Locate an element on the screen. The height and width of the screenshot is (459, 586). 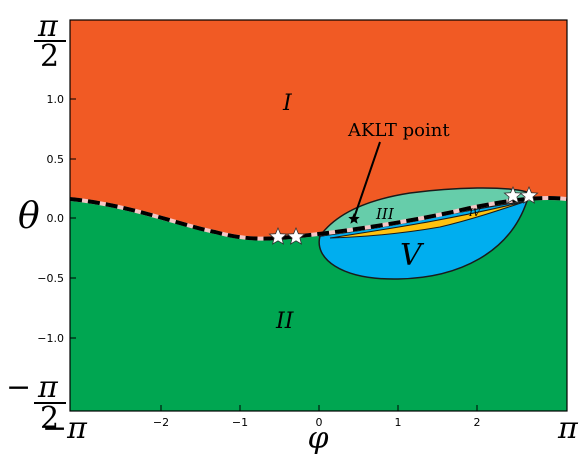
region-V-label: V is located at coordinates (412, 255).